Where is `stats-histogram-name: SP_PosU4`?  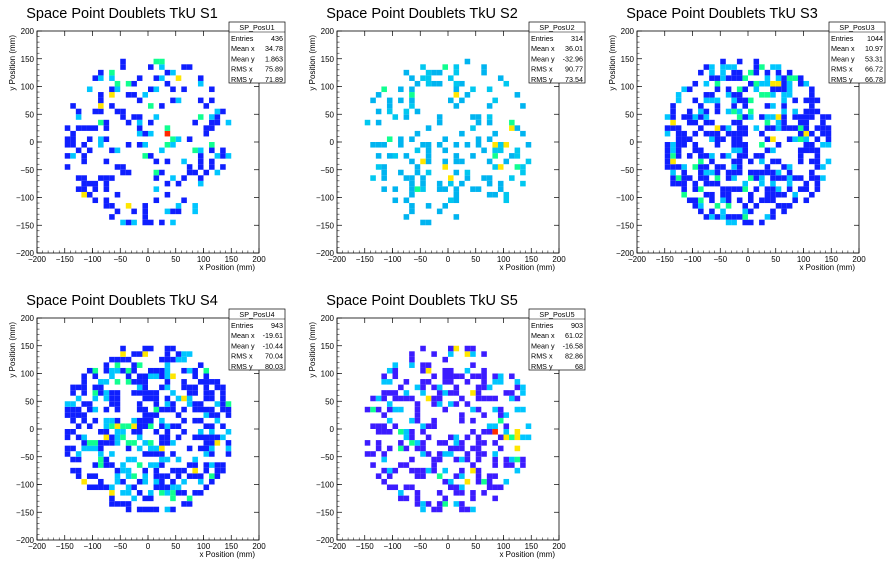 stats-histogram-name: SP_PosU4 is located at coordinates (256, 314).